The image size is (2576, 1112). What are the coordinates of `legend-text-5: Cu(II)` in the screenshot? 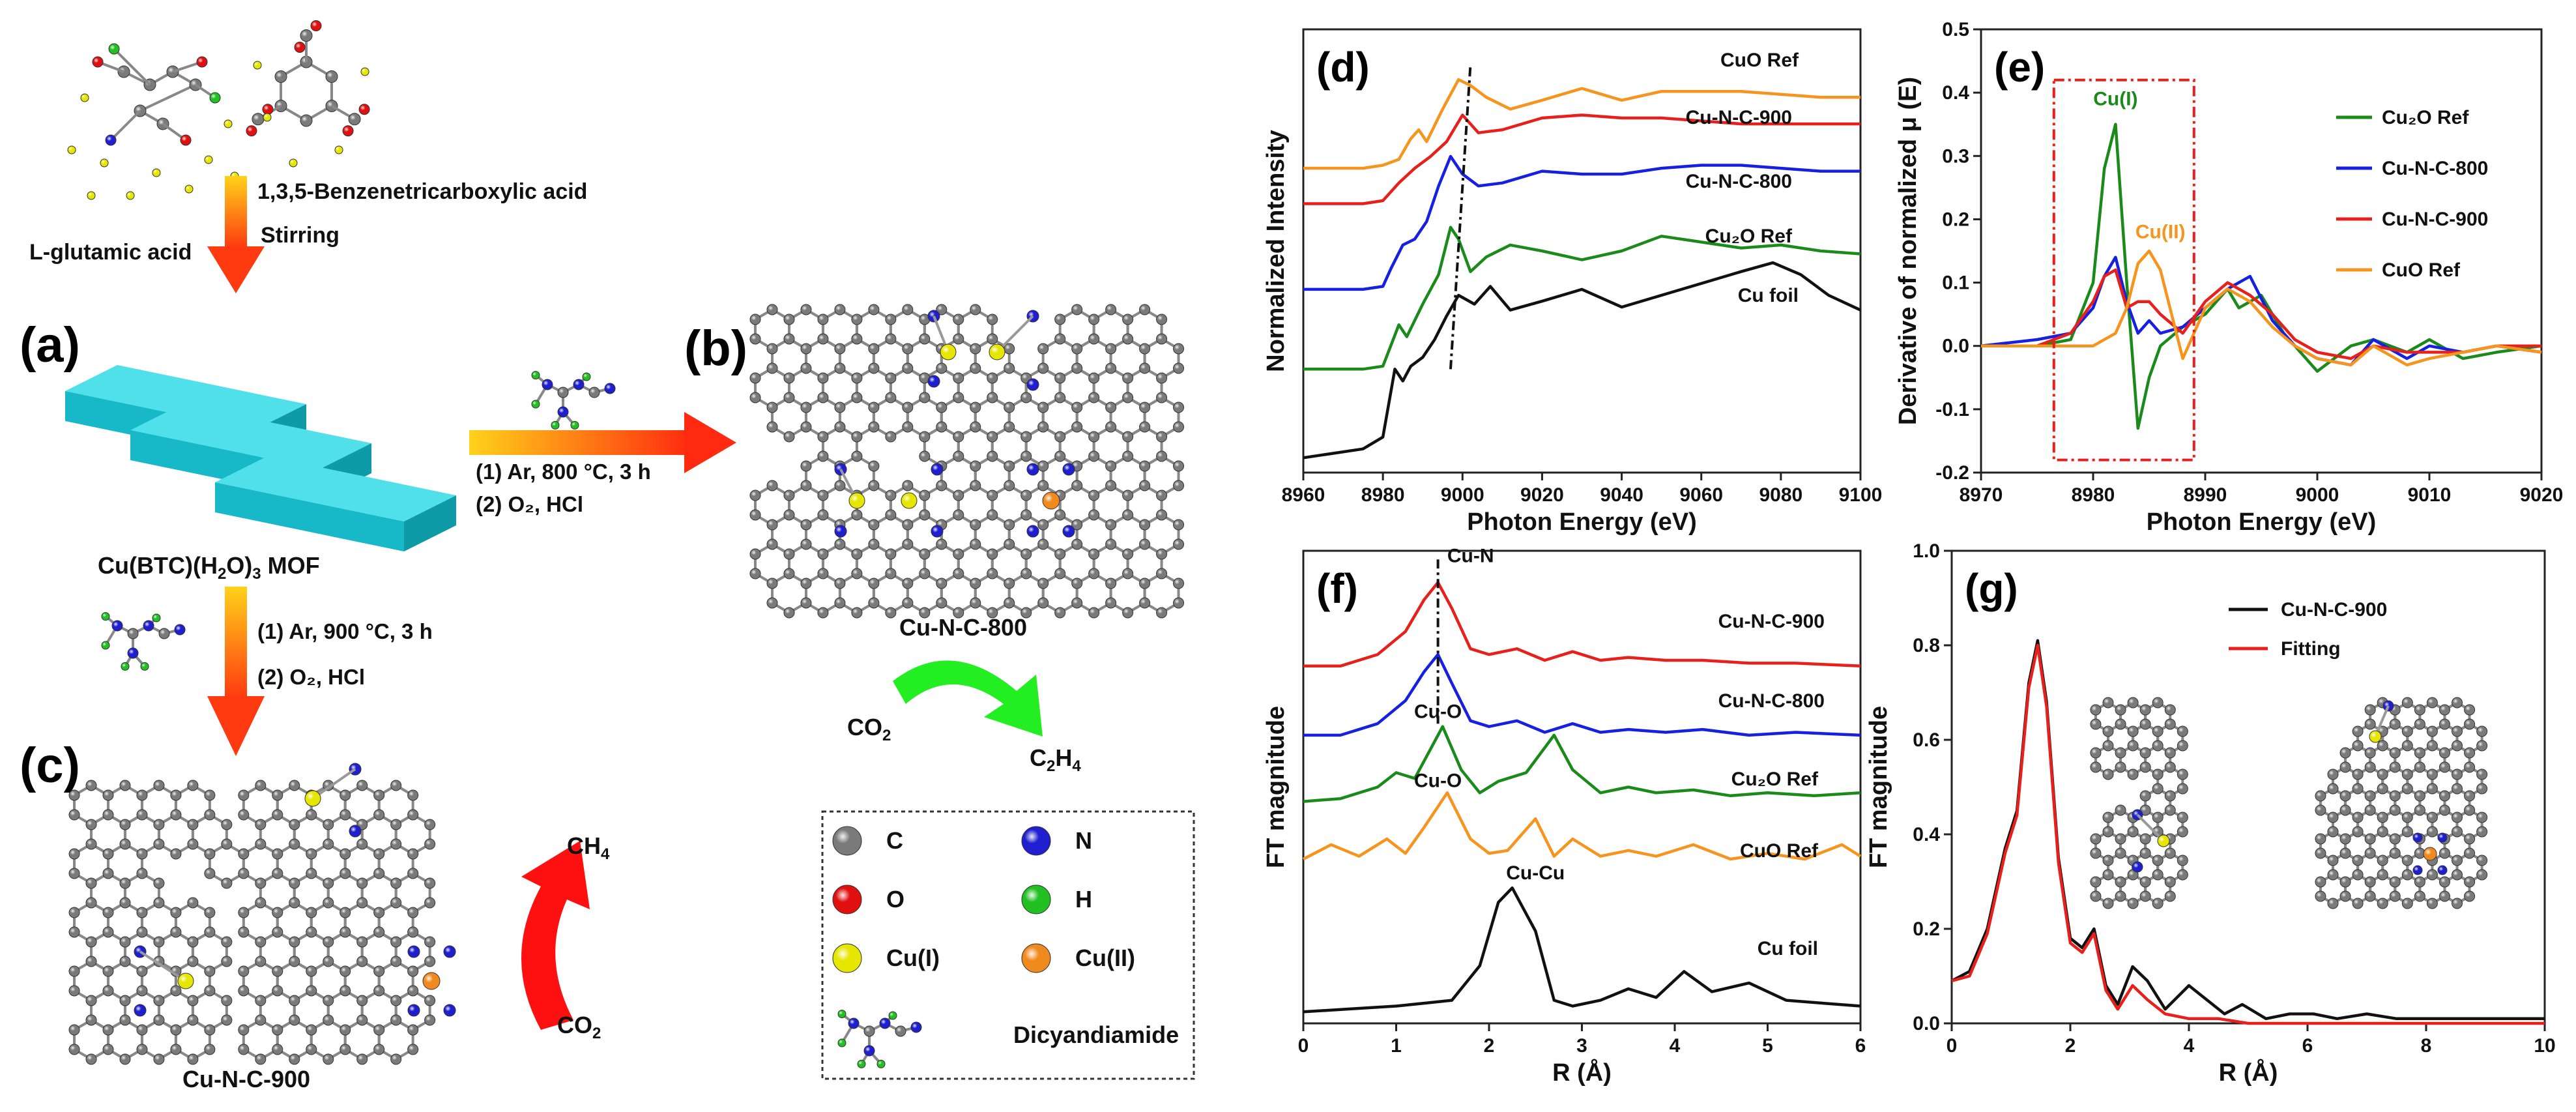 It's located at (1105, 957).